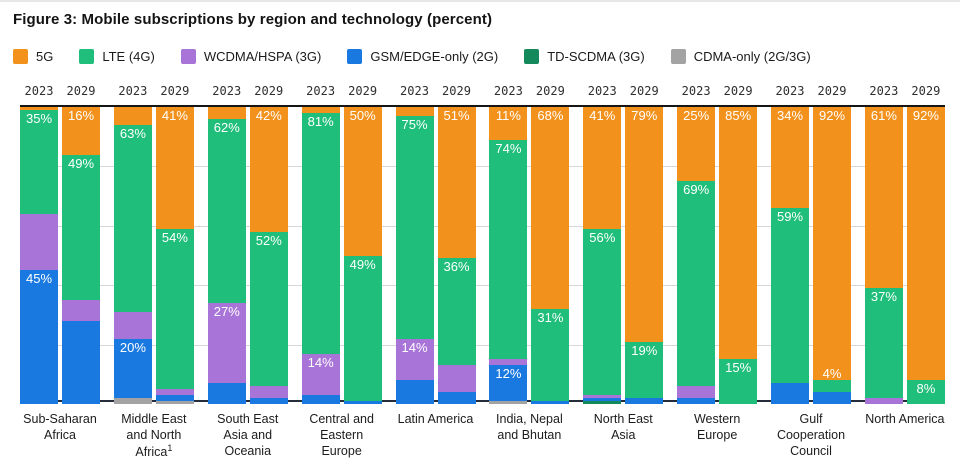  Describe the element at coordinates (39, 279) in the screenshot. I see `segment-value-label: 45%` at that location.